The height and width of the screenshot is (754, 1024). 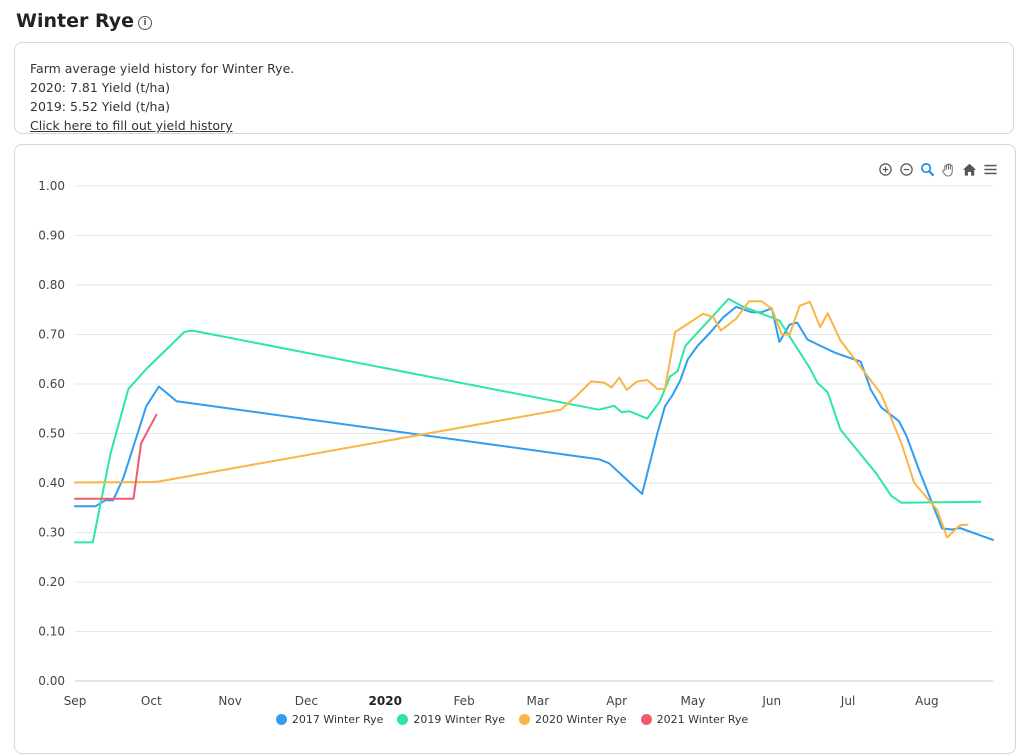 I want to click on legend-item: 2021 Winter Rye, so click(x=694, y=719).